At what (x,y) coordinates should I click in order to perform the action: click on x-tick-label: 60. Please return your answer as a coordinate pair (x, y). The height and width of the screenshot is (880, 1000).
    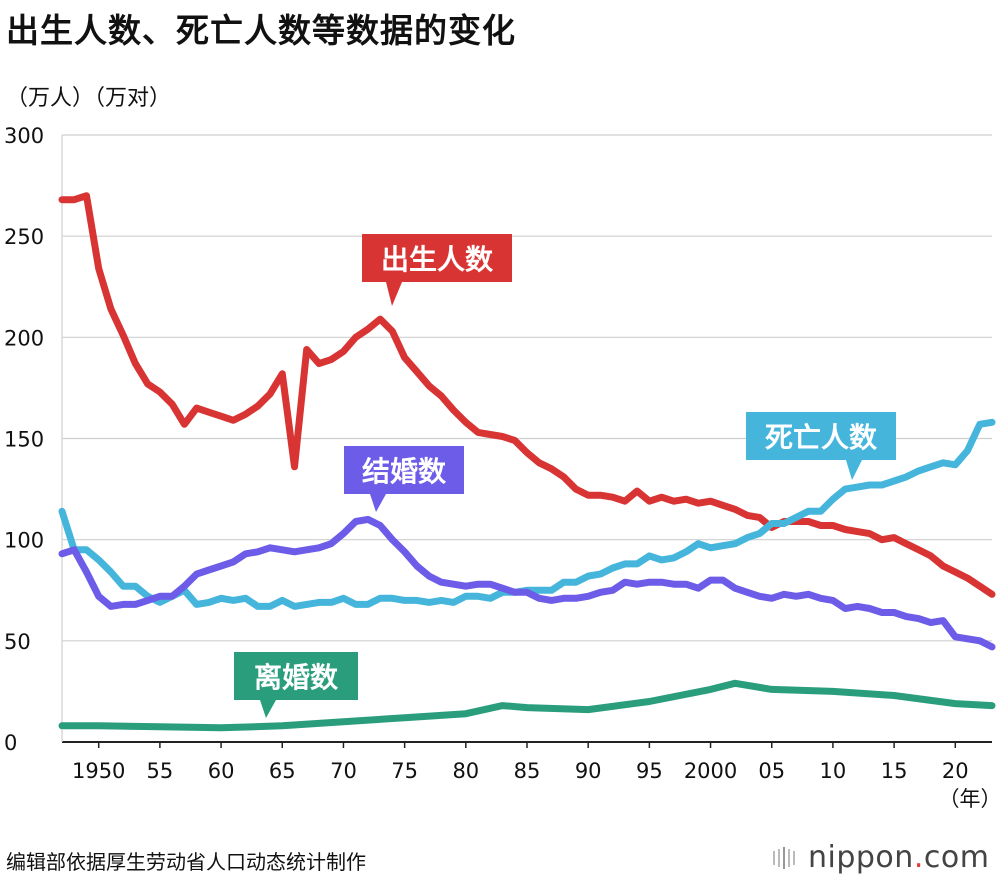
    Looking at the image, I should click on (221, 771).